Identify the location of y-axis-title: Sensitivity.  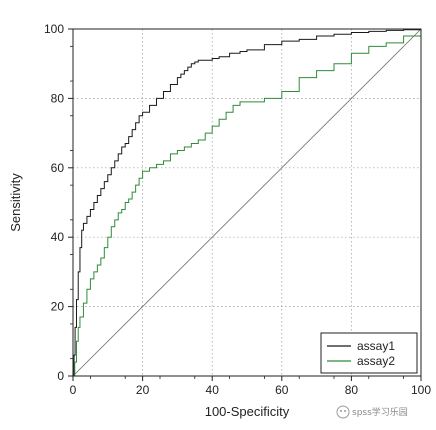
(15, 202).